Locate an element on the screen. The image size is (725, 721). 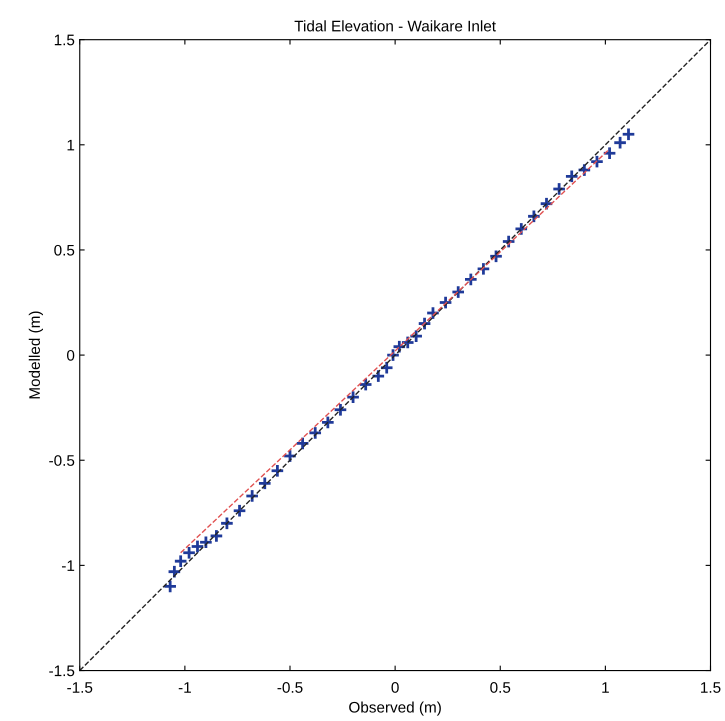
y-tick-label: -0.5 is located at coordinates (61, 460).